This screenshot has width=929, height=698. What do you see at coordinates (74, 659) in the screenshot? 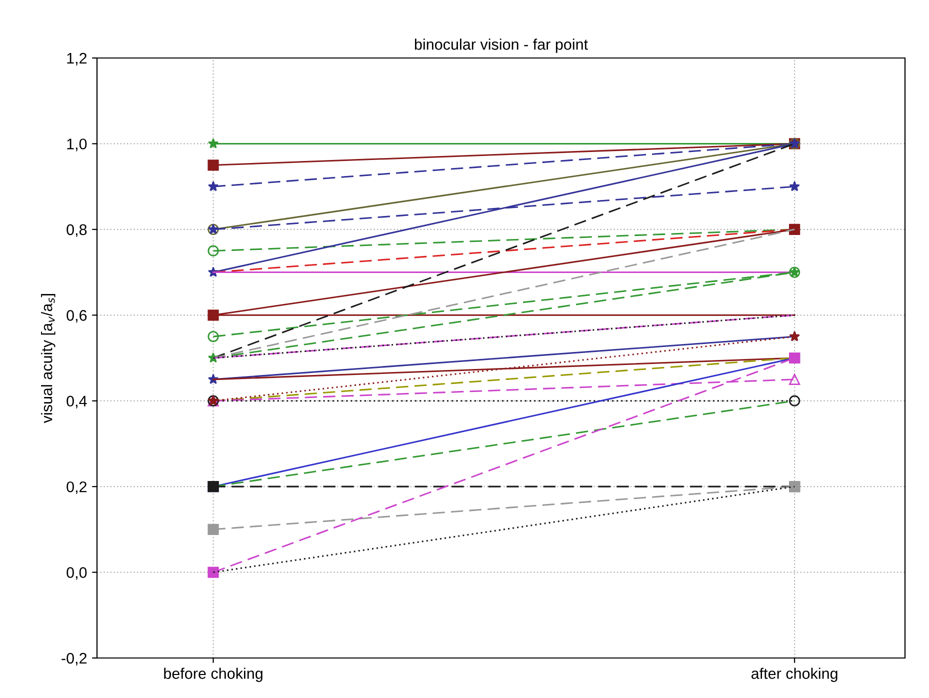
I see `y-tick-label: -0,2` at bounding box center [74, 659].